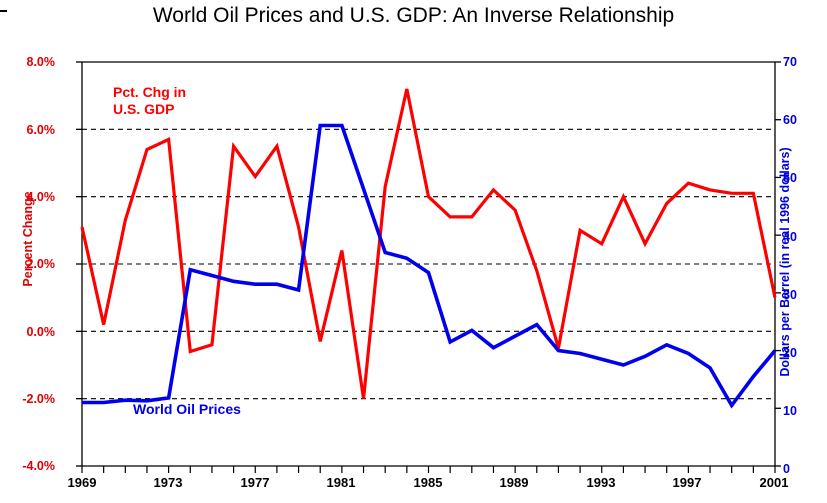 The height and width of the screenshot is (503, 827). What do you see at coordinates (41, 197) in the screenshot?
I see `left-tick-4: 4.0%` at bounding box center [41, 197].